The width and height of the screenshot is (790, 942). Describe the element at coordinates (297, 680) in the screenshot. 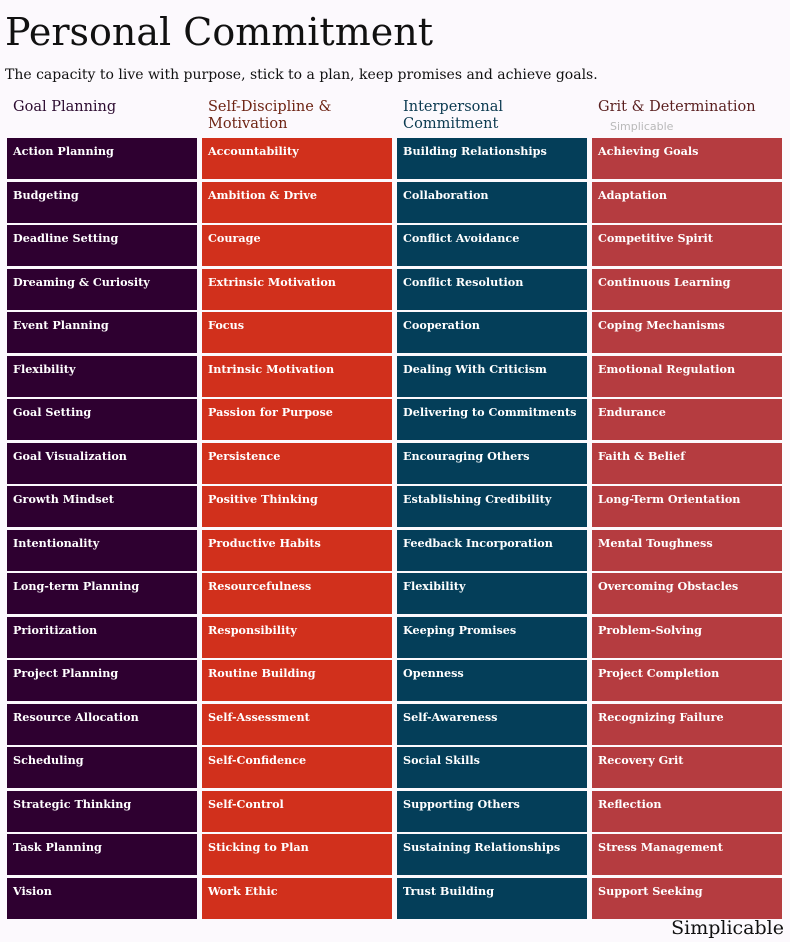

I see `cell-item: Routine Building` at that location.